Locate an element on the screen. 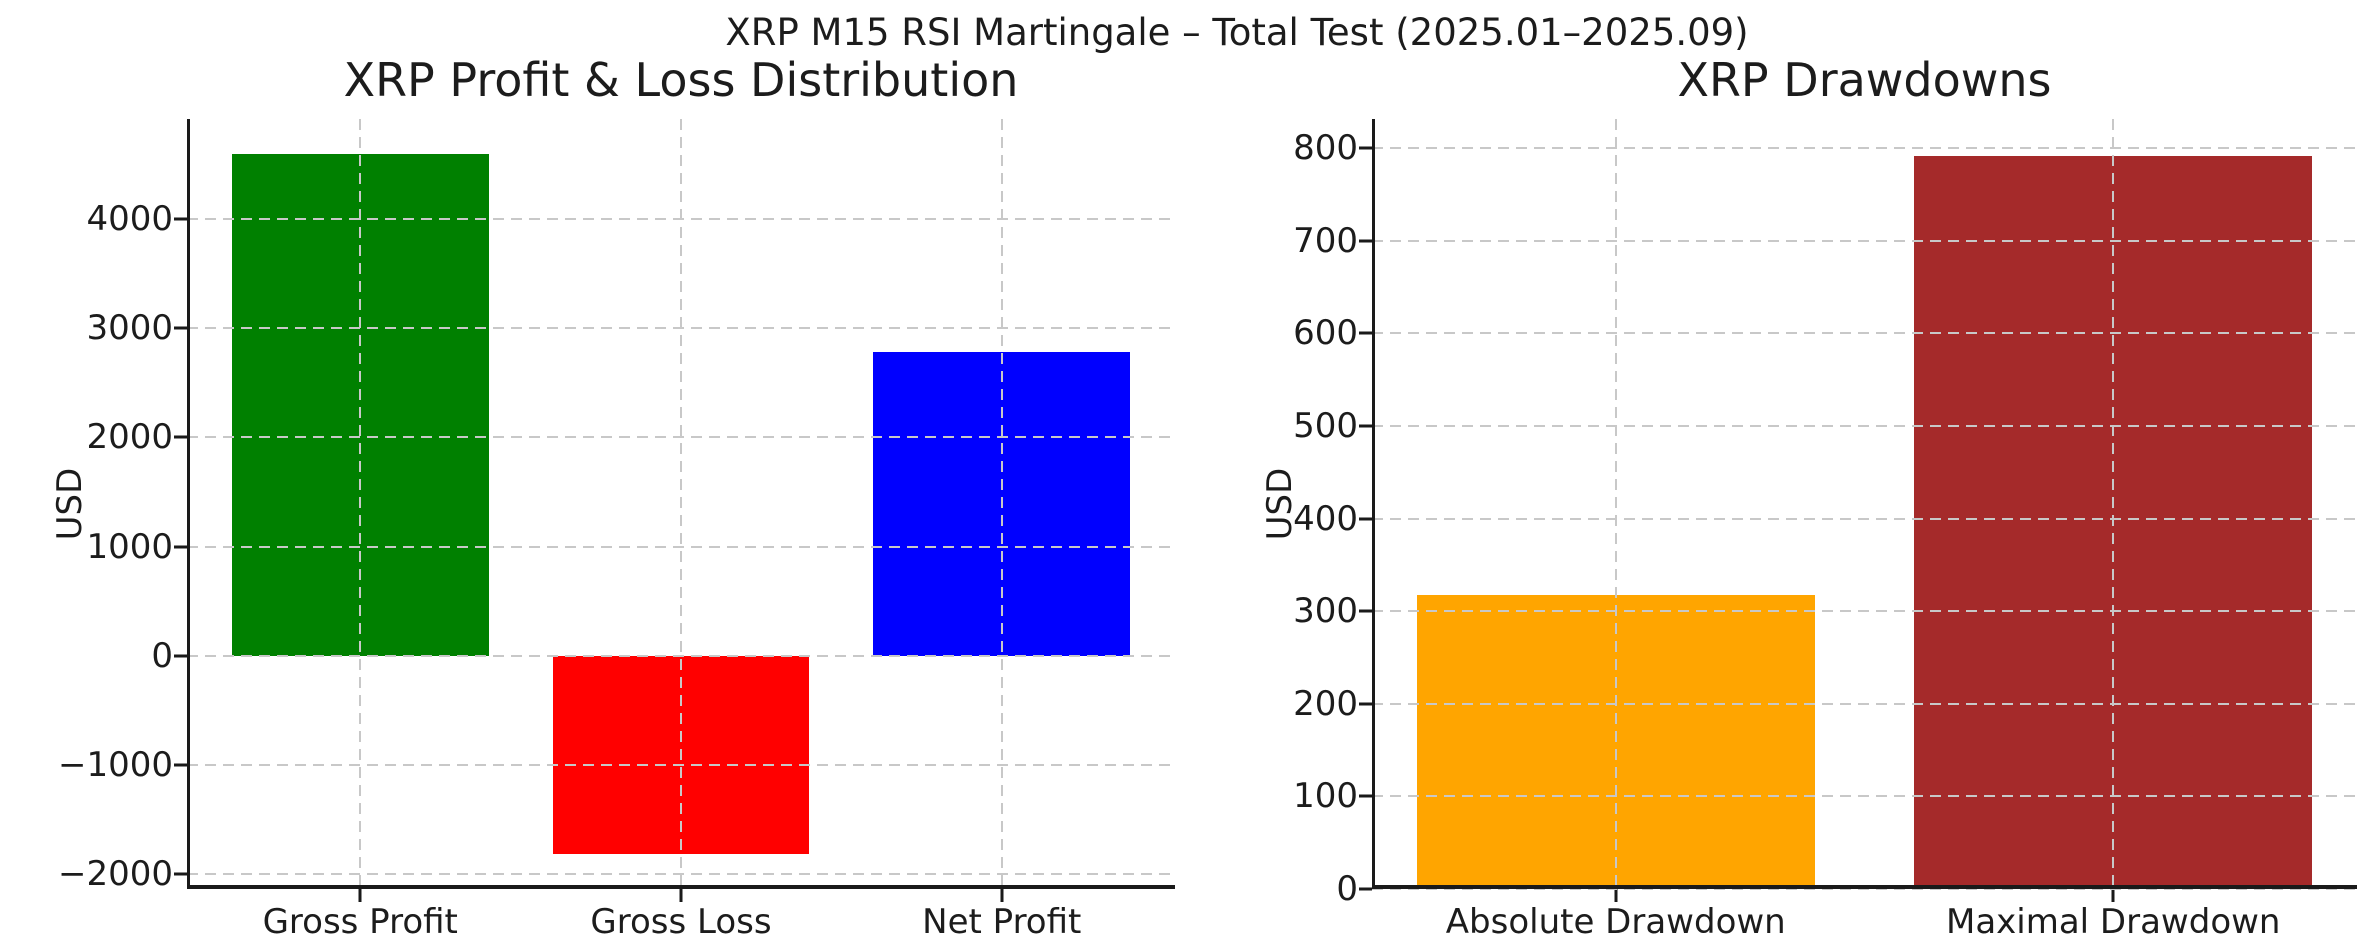 The height and width of the screenshot is (952, 2376). y-tick-label: 300 is located at coordinates (1325, 611).